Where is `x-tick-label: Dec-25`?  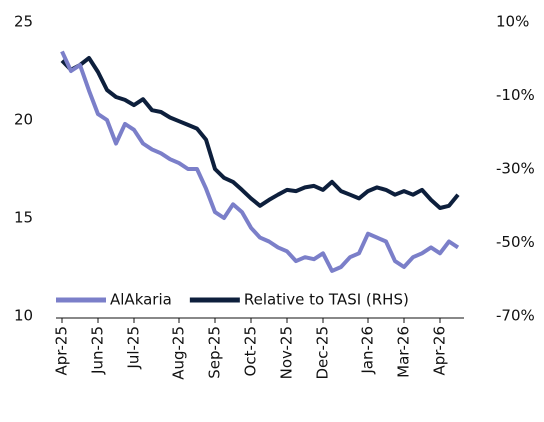 x-tick-label: Dec-25 is located at coordinates (323, 353).